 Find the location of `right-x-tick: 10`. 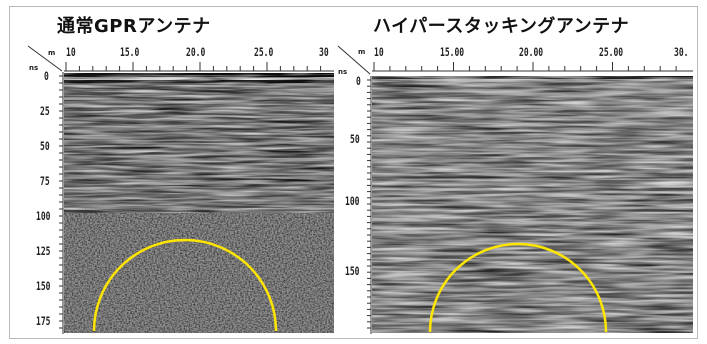

right-x-tick: 10 is located at coordinates (379, 52).